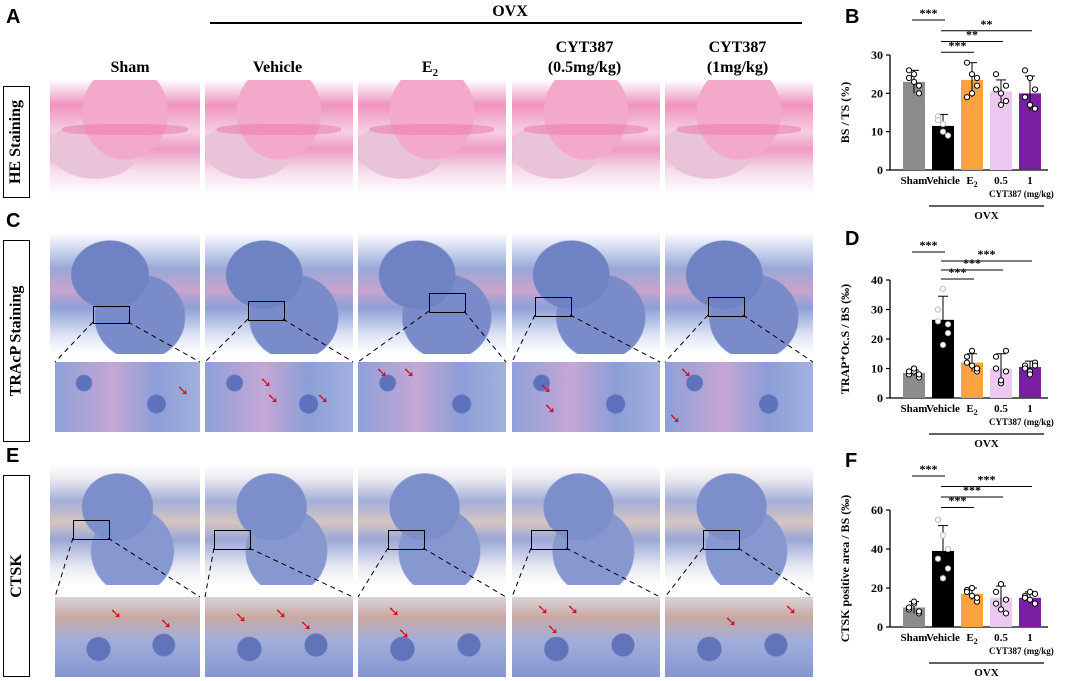 The image size is (1065, 681). Describe the element at coordinates (277, 67) in the screenshot. I see `col-heading-vehicle: Vehicle` at that location.